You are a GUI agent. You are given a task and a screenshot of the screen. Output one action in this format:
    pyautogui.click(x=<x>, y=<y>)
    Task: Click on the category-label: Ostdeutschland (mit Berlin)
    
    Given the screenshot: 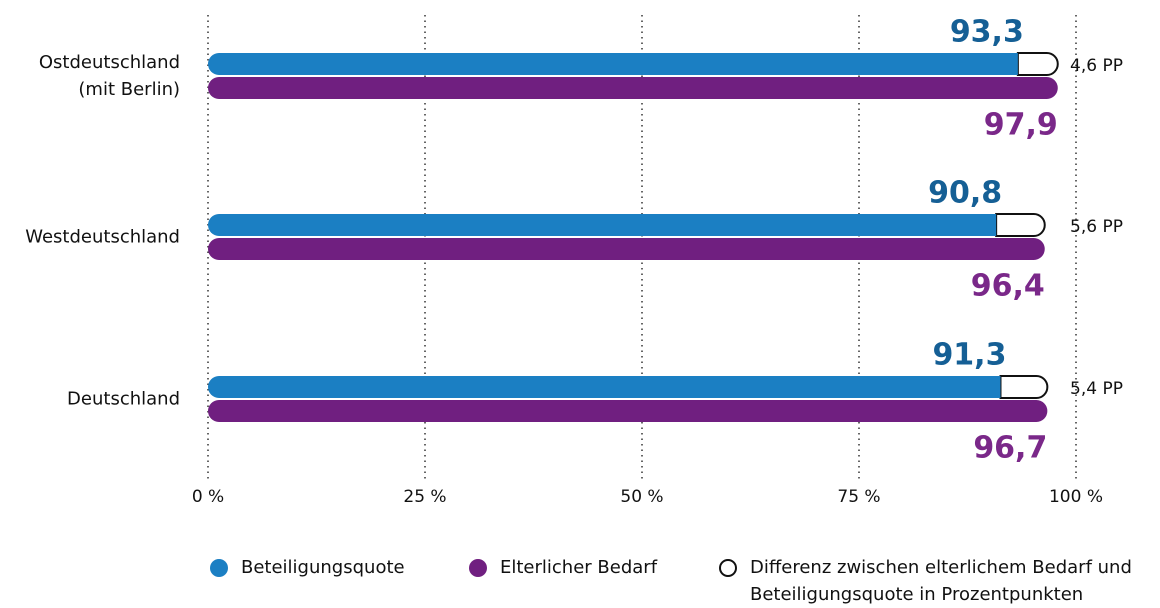 What is the action you would take?
    pyautogui.click(x=109, y=76)
    